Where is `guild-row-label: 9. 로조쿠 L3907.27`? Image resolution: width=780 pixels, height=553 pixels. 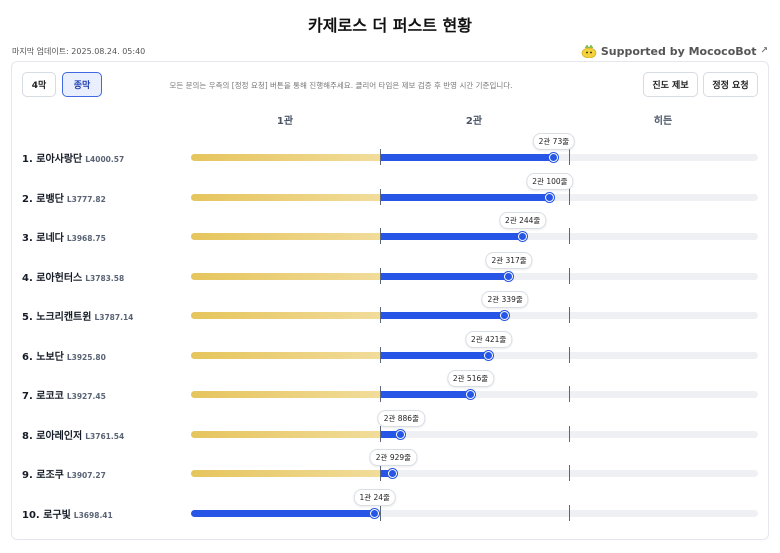
guild-row-label: 9. 로조쿠 L3907.27 is located at coordinates (64, 473).